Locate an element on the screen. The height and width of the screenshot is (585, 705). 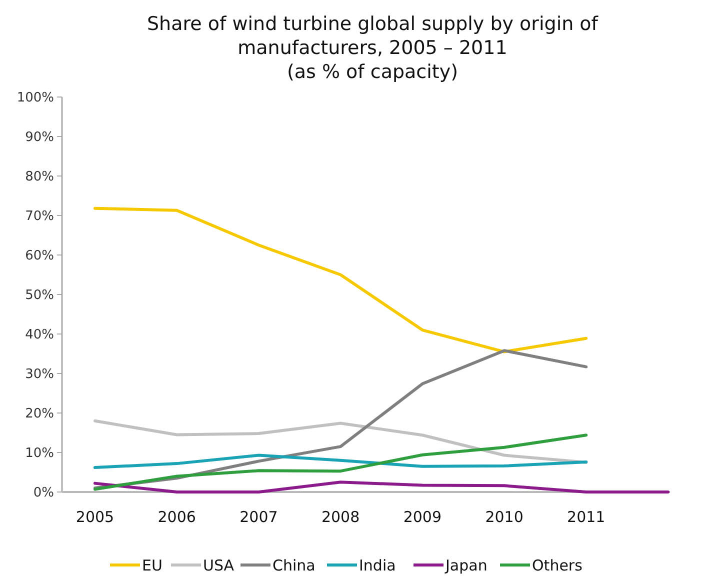
y-tick-label: 10% is located at coordinates (39, 454).